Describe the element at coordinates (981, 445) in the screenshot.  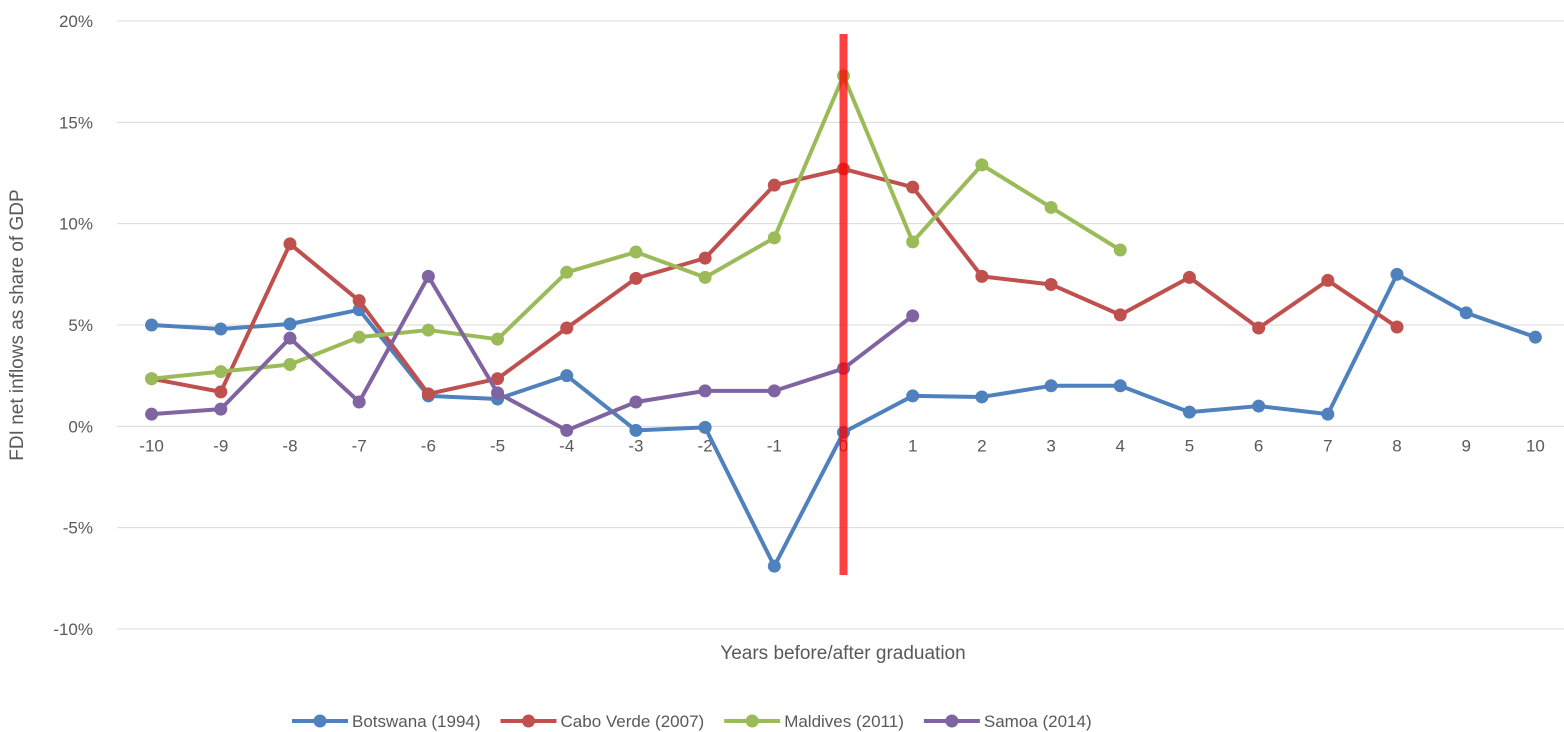
I see `x-tick-label: 2` at that location.